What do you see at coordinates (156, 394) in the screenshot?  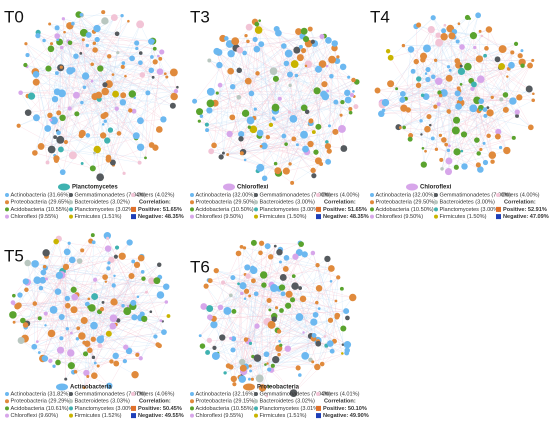 I see `legend-label: Others (4.06%)` at bounding box center [156, 394].